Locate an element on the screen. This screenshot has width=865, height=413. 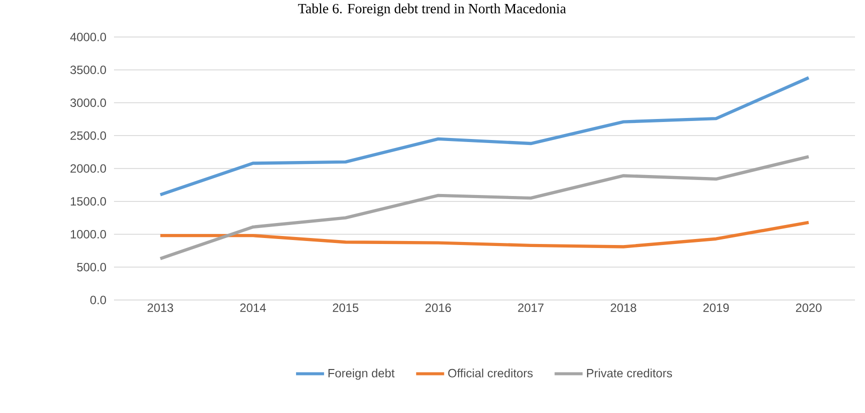
y-tick-label: 2000.0 is located at coordinates (88, 168).